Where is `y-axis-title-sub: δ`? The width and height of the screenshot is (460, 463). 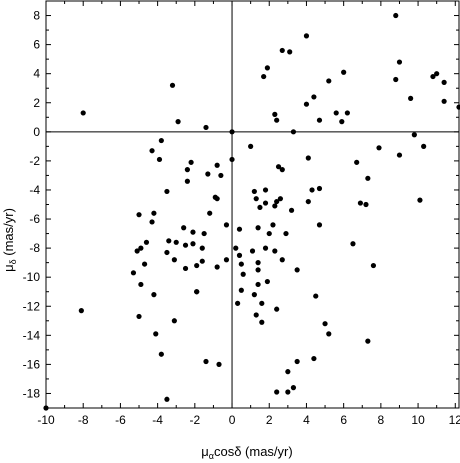 y-axis-title-sub: δ is located at coordinates (13, 261).